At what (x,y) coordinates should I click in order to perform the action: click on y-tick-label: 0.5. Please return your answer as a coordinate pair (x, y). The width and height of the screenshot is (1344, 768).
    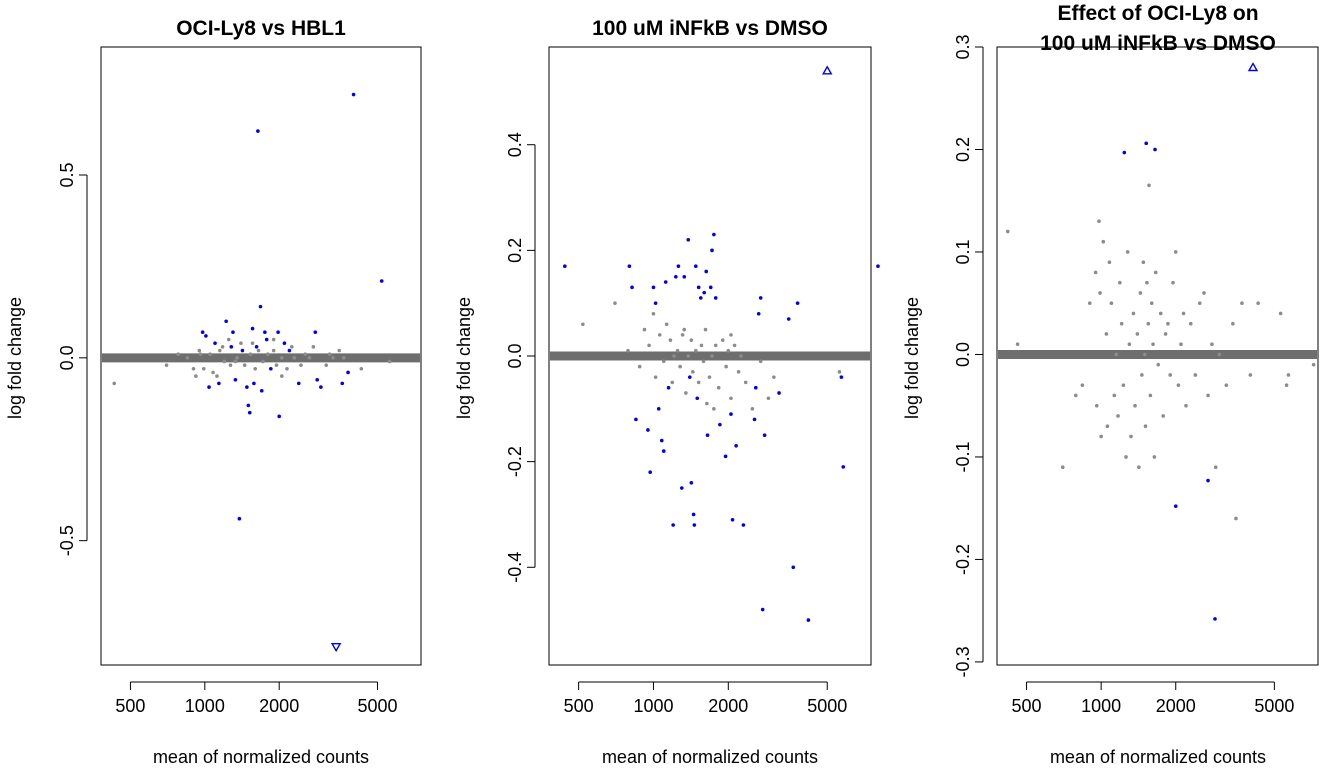
    Looking at the image, I should click on (67, 174).